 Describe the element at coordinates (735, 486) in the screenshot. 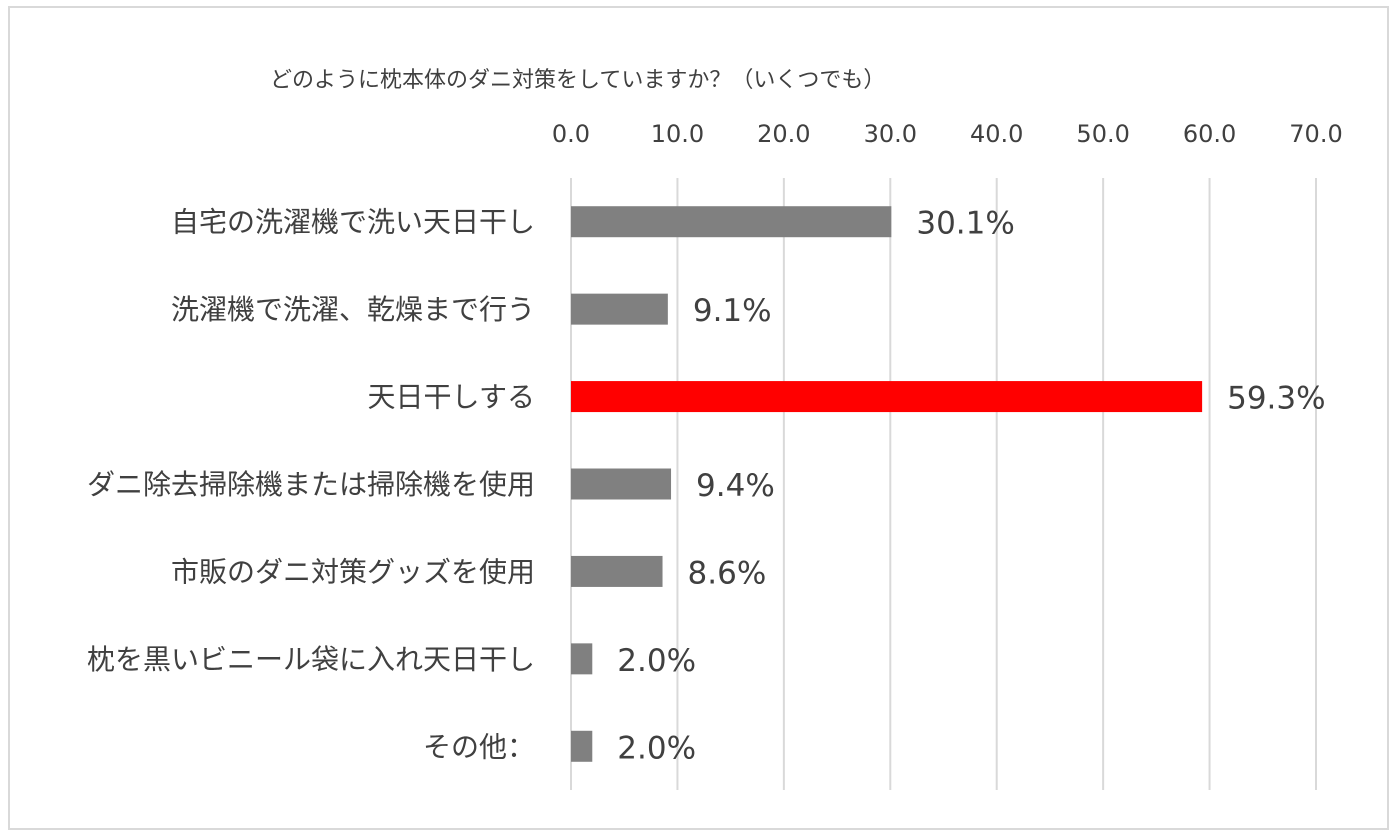

I see `data-label: 9.4%` at that location.